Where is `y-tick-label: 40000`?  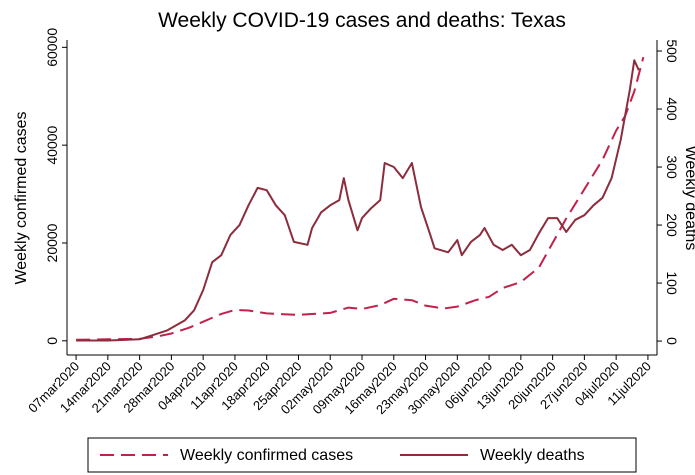
y-tick-label: 40000 is located at coordinates (52, 144).